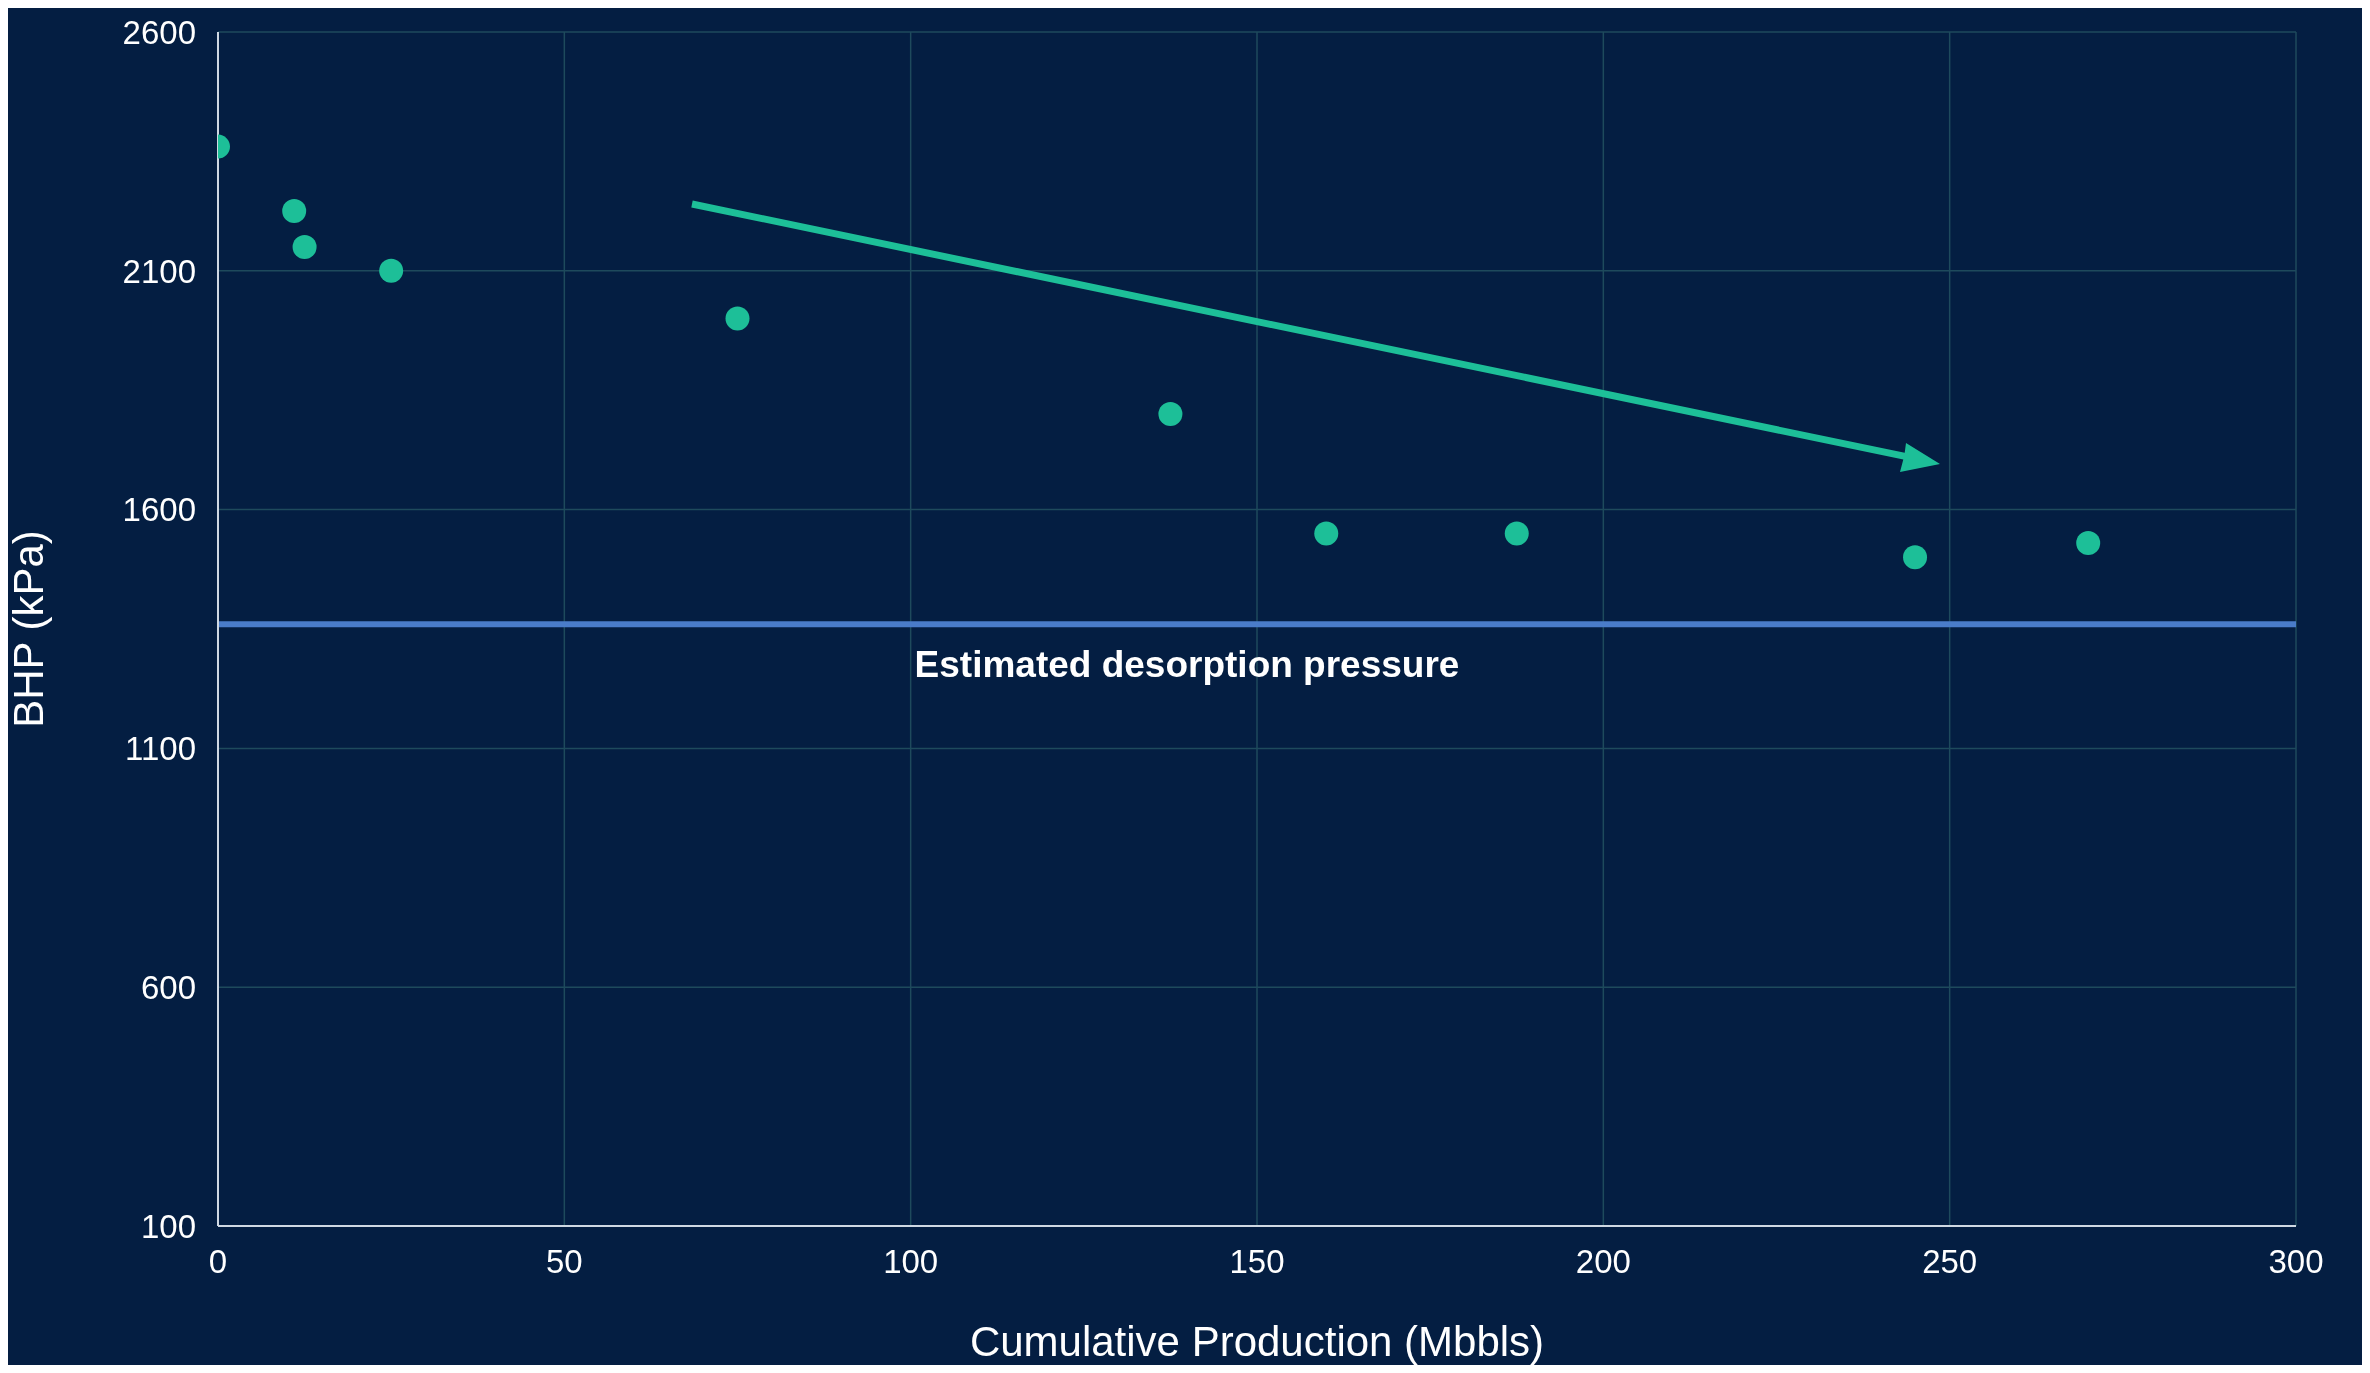  I want to click on y-tick-label: 600, so click(168, 987).